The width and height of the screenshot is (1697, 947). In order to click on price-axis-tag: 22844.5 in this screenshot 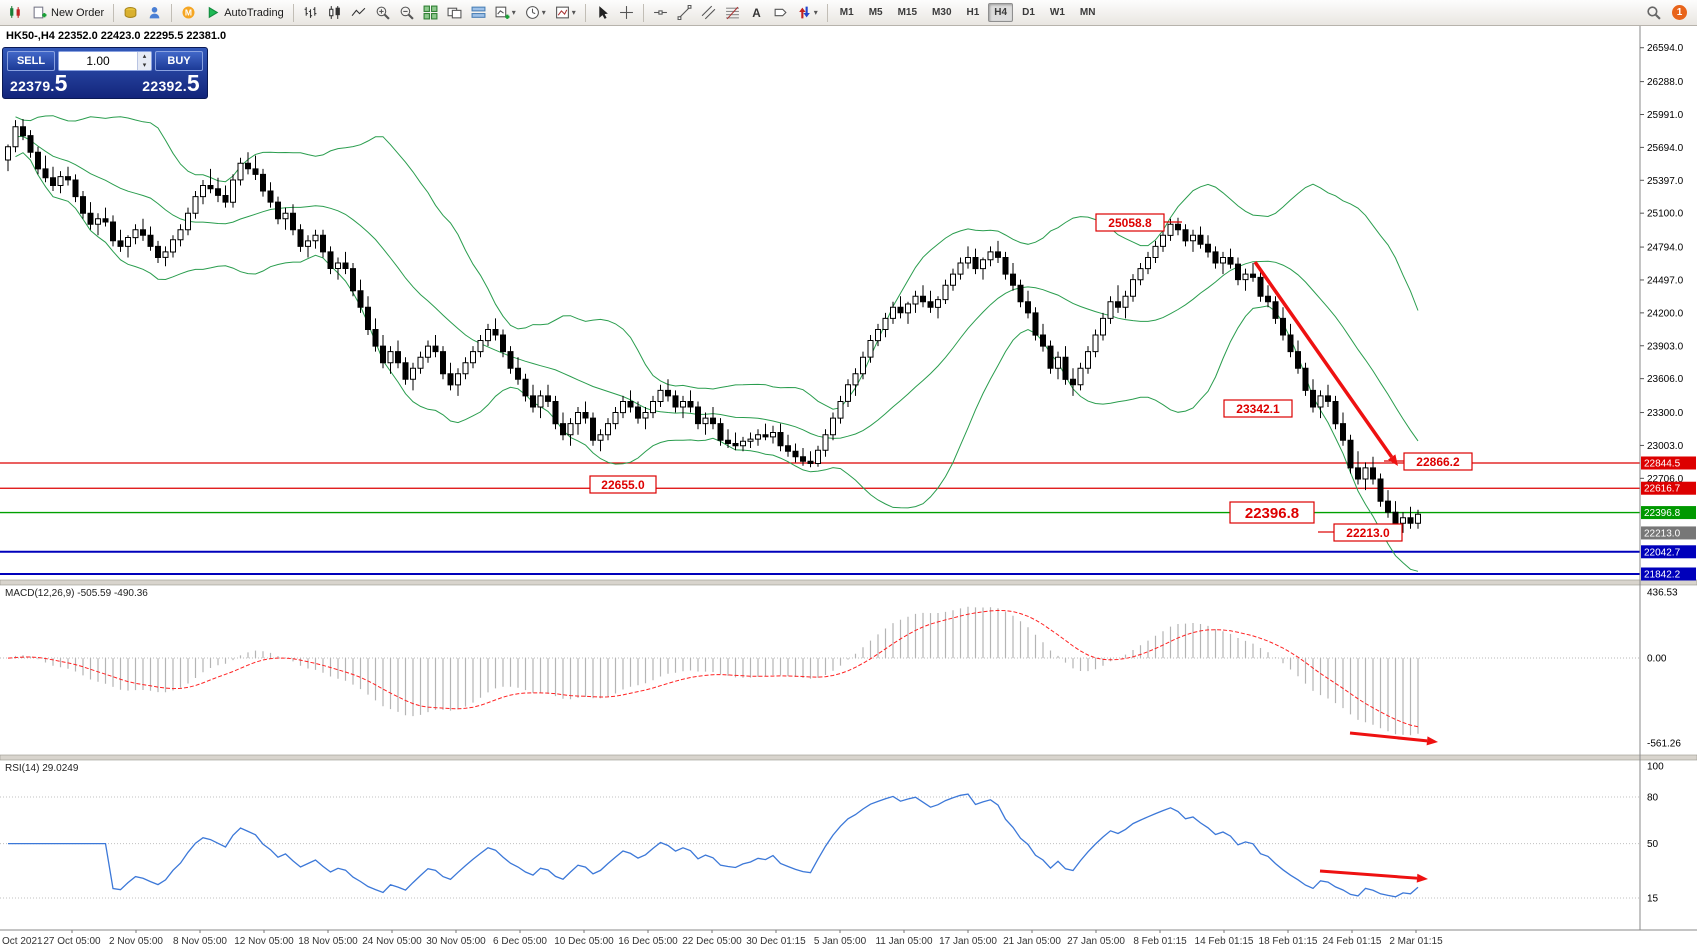, I will do `click(1668, 463)`.